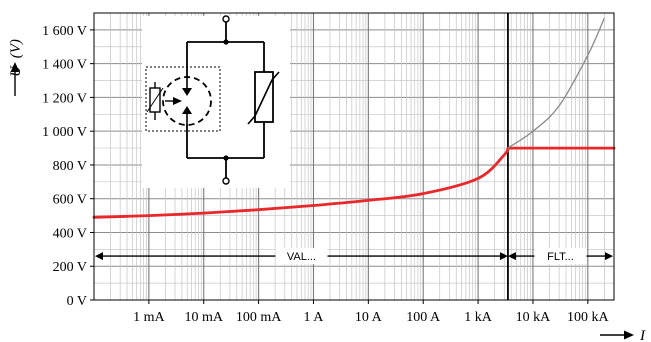 The height and width of the screenshot is (342, 651). Describe the element at coordinates (64, 98) in the screenshot. I see `y-tick-label: 1 200 V` at that location.